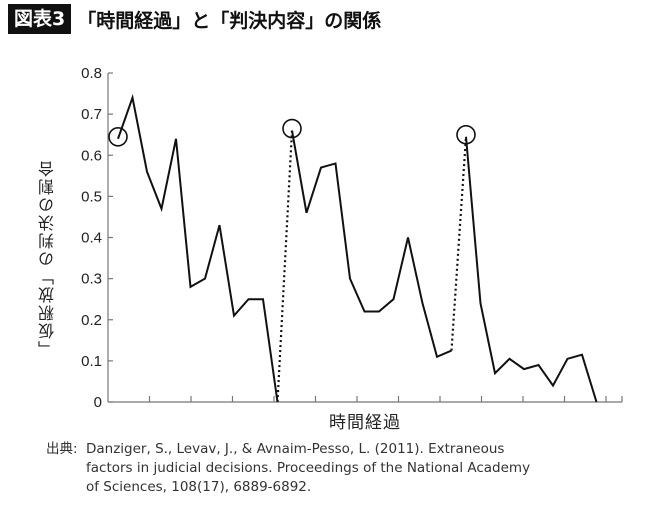  I want to click on y-tick-label: 0, so click(98, 402).